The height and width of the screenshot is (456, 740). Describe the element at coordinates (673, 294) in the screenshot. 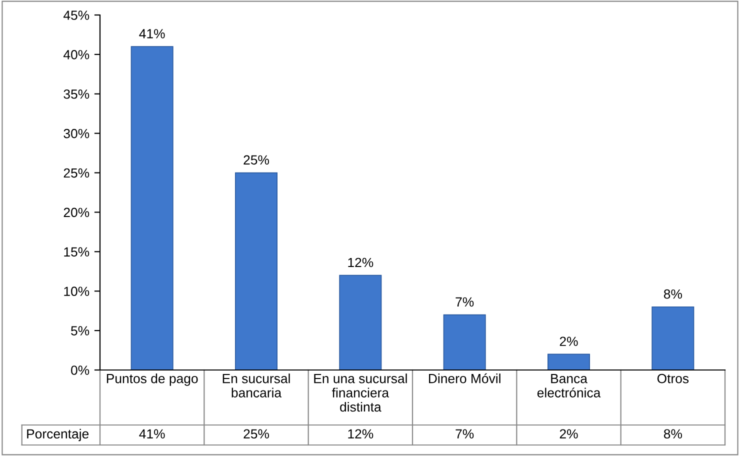

I see `text: 8%` at that location.